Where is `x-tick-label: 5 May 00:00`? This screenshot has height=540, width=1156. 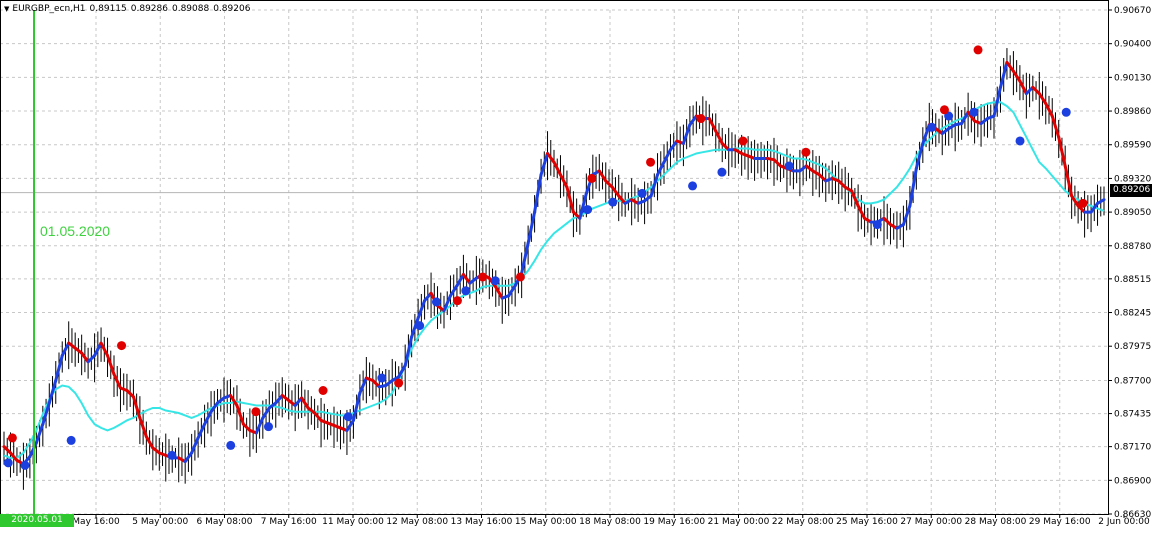
x-tick-label: 5 May 00:00 is located at coordinates (160, 522).